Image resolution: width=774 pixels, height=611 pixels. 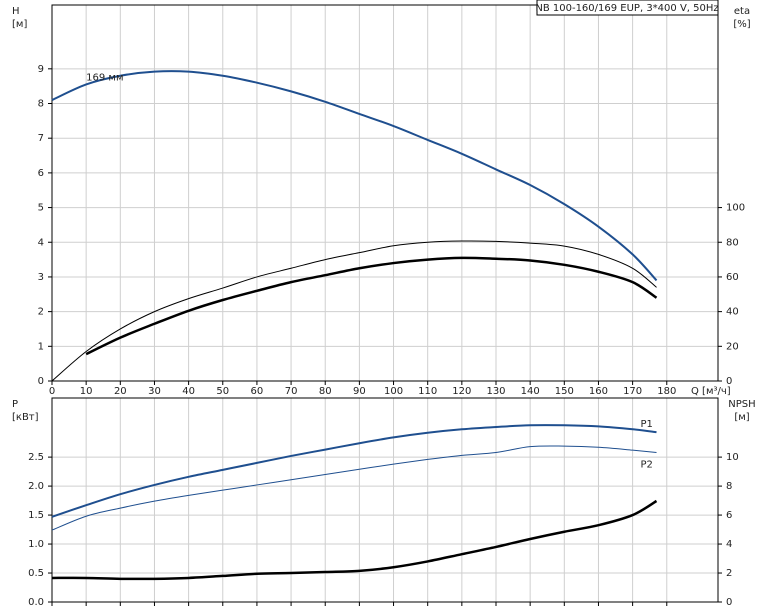 I want to click on y2-tick-label: 80, so click(x=732, y=242).